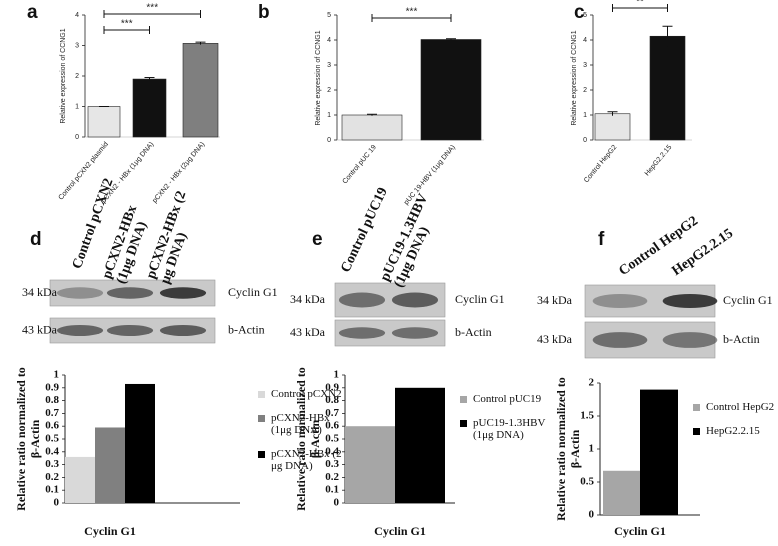 The image size is (778, 546). I want to click on y-tick-label: 0.9, so click(52, 387).